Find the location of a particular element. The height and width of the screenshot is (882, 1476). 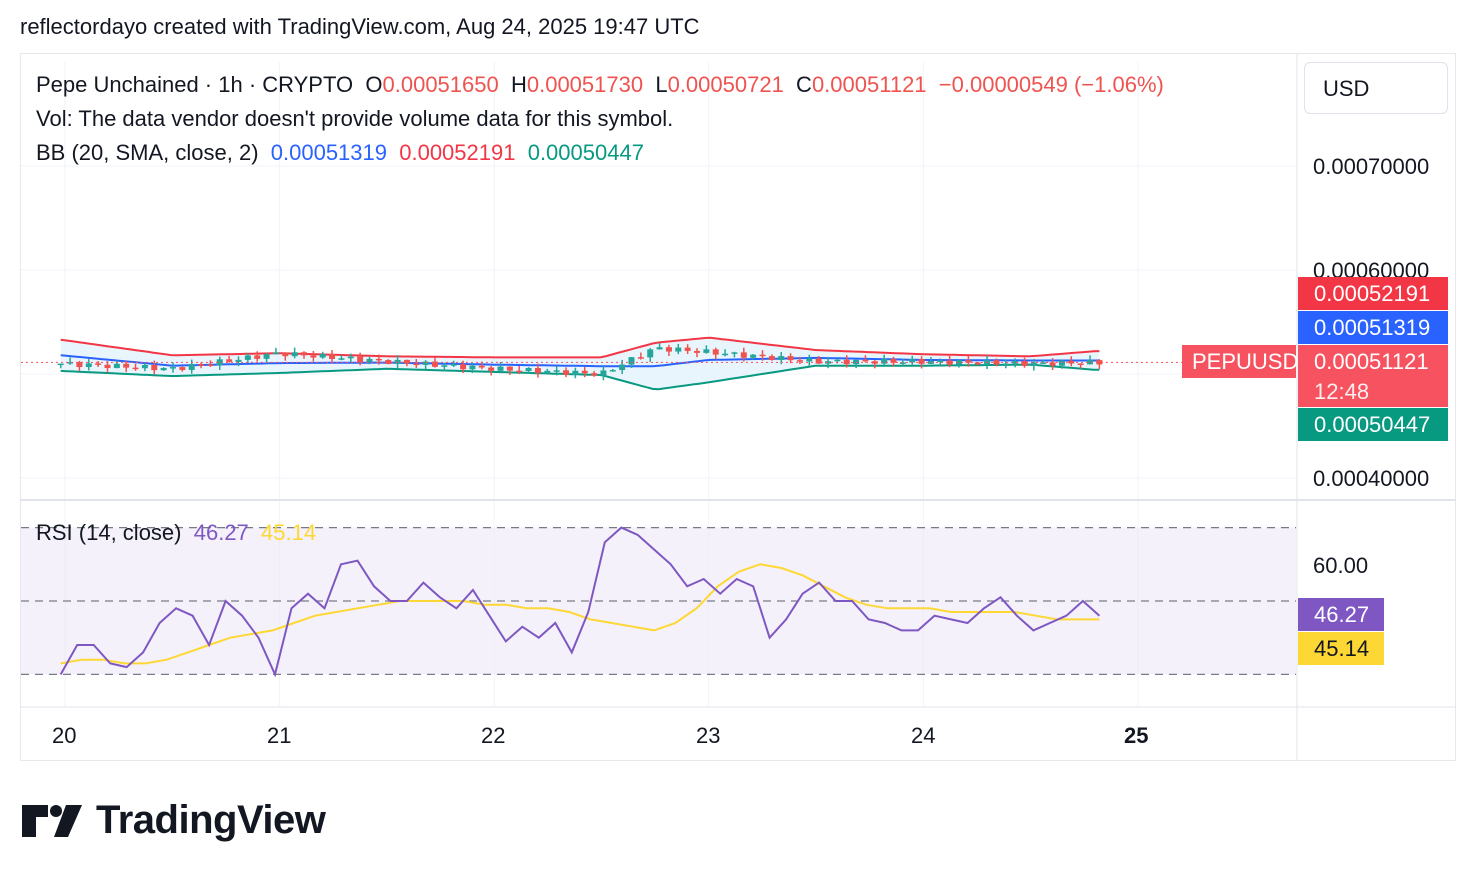

rsi-tick-label: 60.00 is located at coordinates (1341, 565).